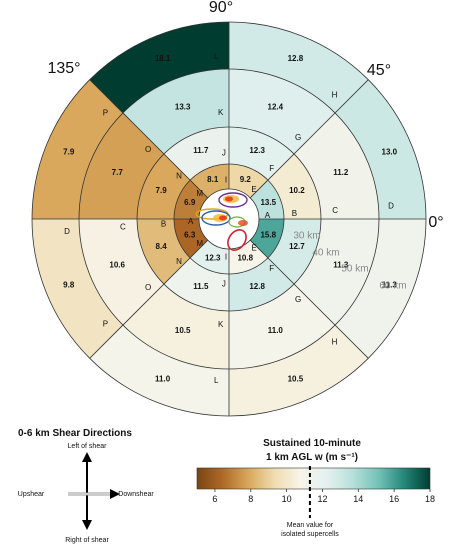 The height and width of the screenshot is (553, 450). What do you see at coordinates (190, 202) in the screenshot?
I see `sector-value: 6.9` at bounding box center [190, 202].